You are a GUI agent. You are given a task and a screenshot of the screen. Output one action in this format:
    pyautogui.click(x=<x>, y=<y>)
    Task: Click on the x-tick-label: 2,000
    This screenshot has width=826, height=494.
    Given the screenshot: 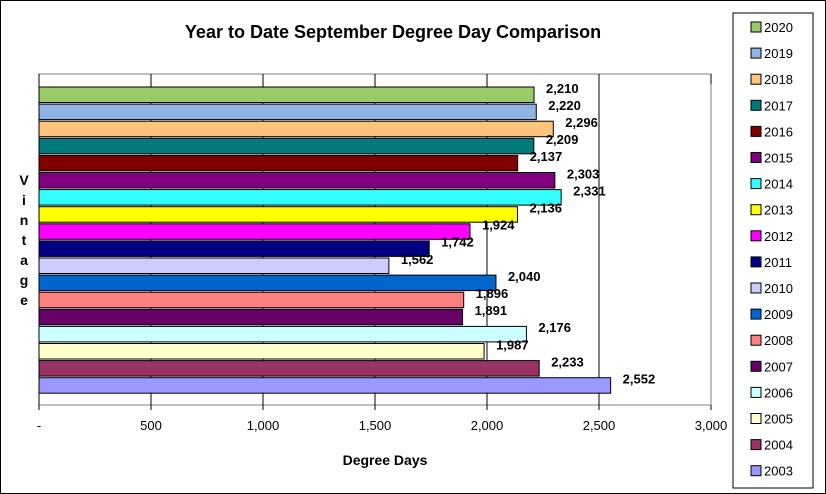 What is the action you would take?
    pyautogui.click(x=487, y=425)
    